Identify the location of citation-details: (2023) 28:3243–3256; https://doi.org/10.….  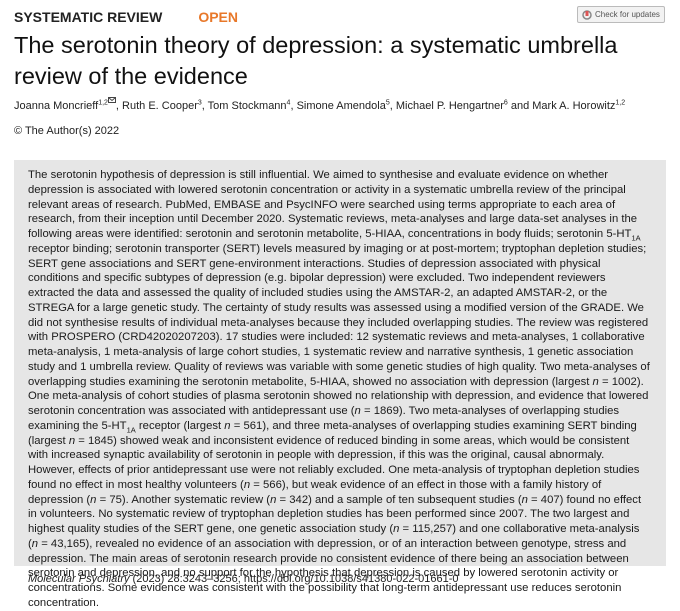
(294, 579).